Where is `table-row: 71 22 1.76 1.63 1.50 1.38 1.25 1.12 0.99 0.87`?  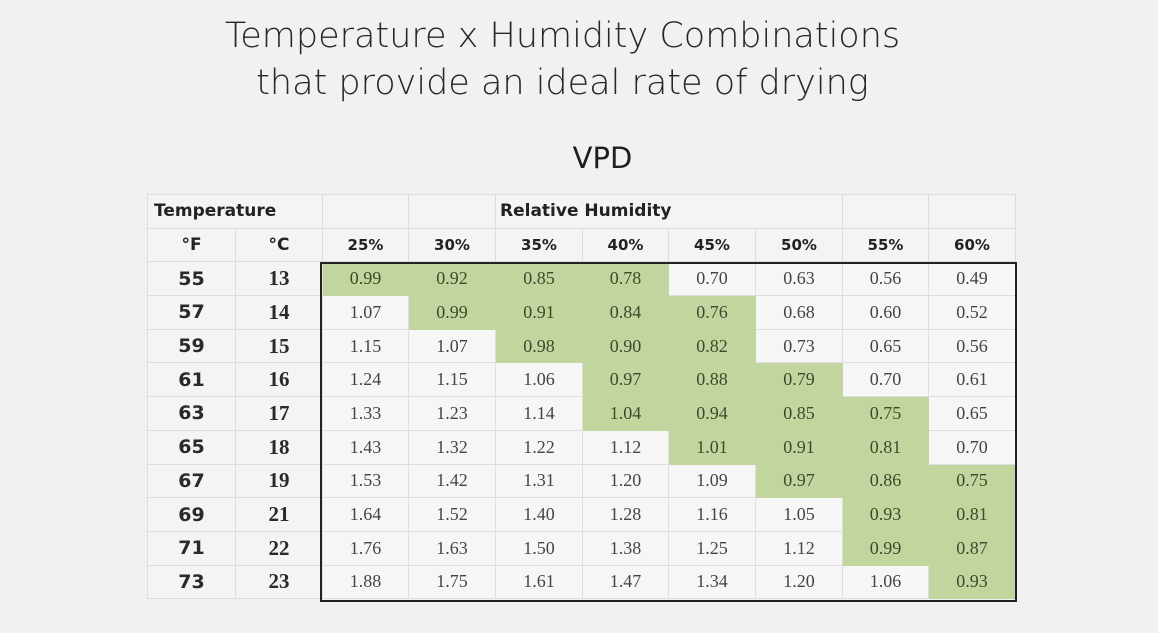
table-row: 71 22 1.76 1.63 1.50 1.38 1.25 1.12 0.99 0.87 is located at coordinates (581, 548).